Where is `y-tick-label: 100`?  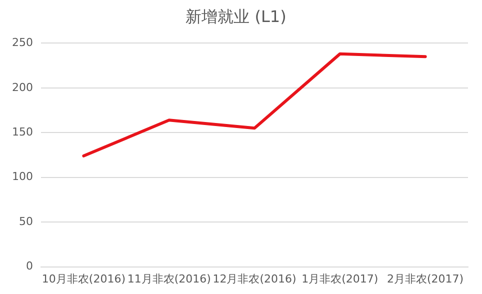
y-tick-label: 100 is located at coordinates (22, 177).